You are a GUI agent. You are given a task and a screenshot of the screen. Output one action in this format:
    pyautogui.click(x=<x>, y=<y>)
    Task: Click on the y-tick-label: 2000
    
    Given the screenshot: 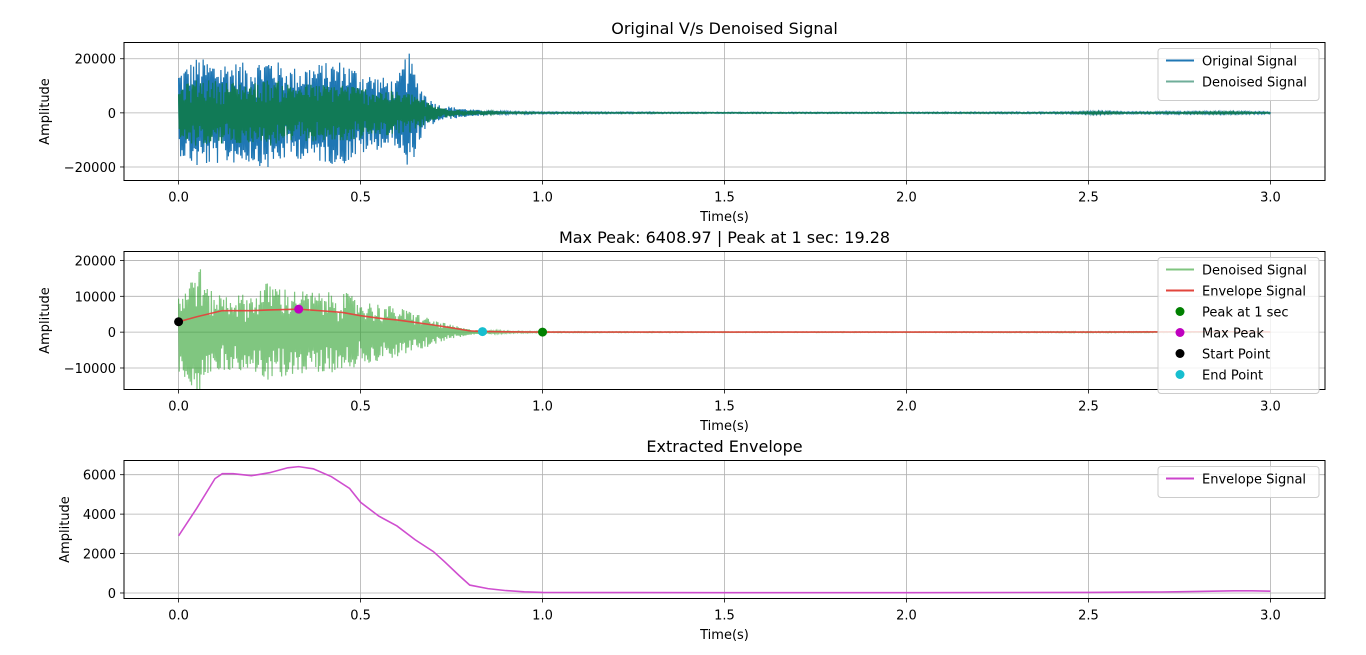 What is the action you would take?
    pyautogui.click(x=99, y=555)
    